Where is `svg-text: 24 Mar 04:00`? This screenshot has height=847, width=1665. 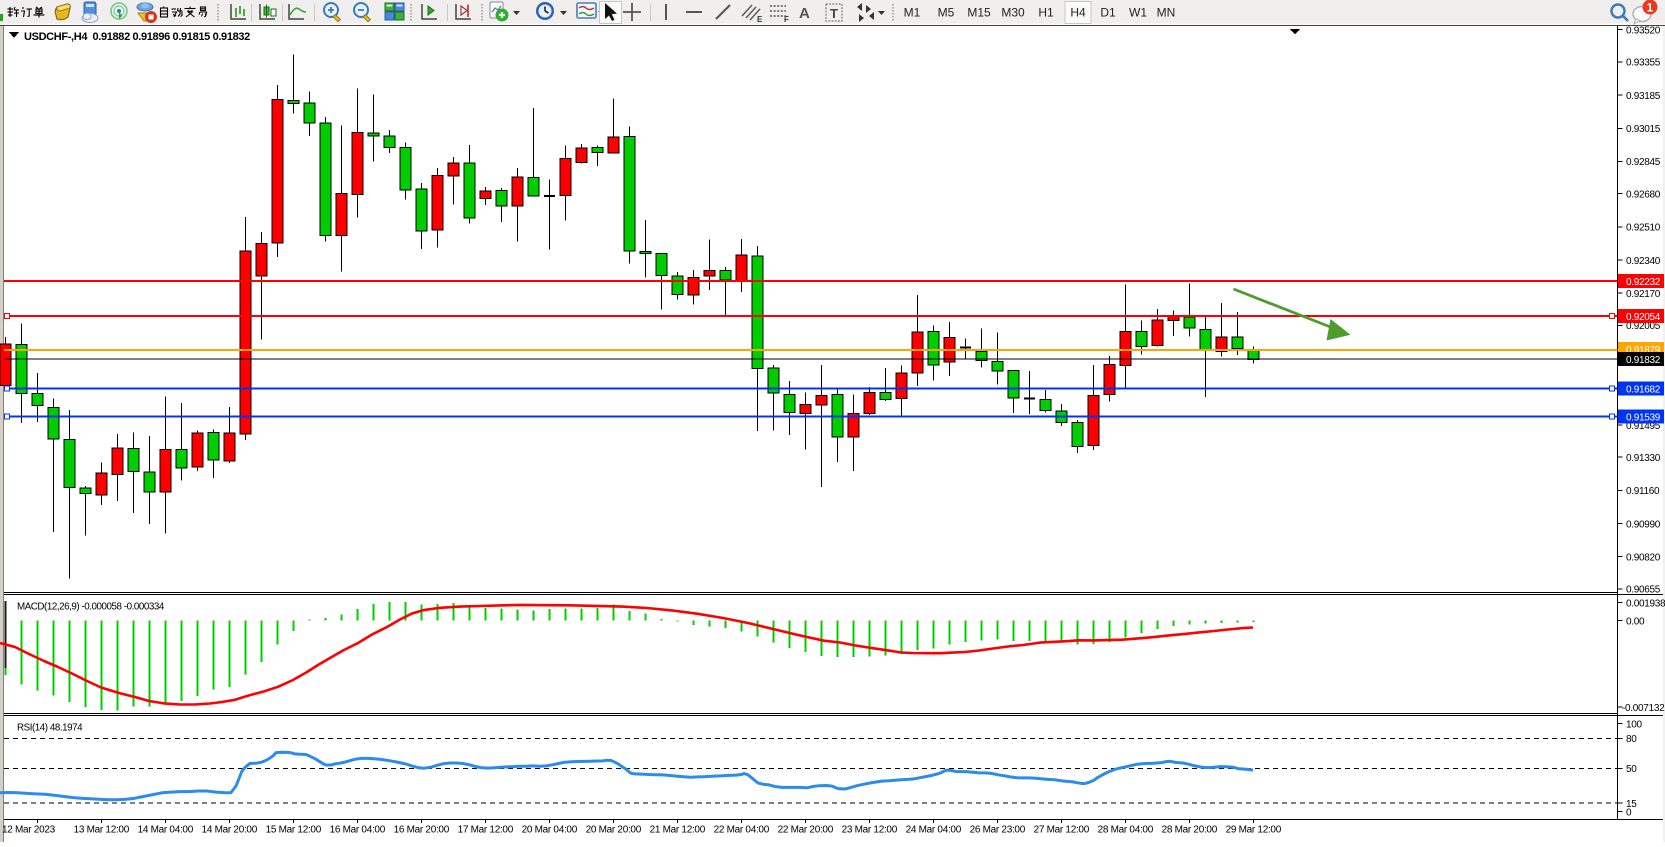
svg-text: 24 Mar 04:00 is located at coordinates (934, 830).